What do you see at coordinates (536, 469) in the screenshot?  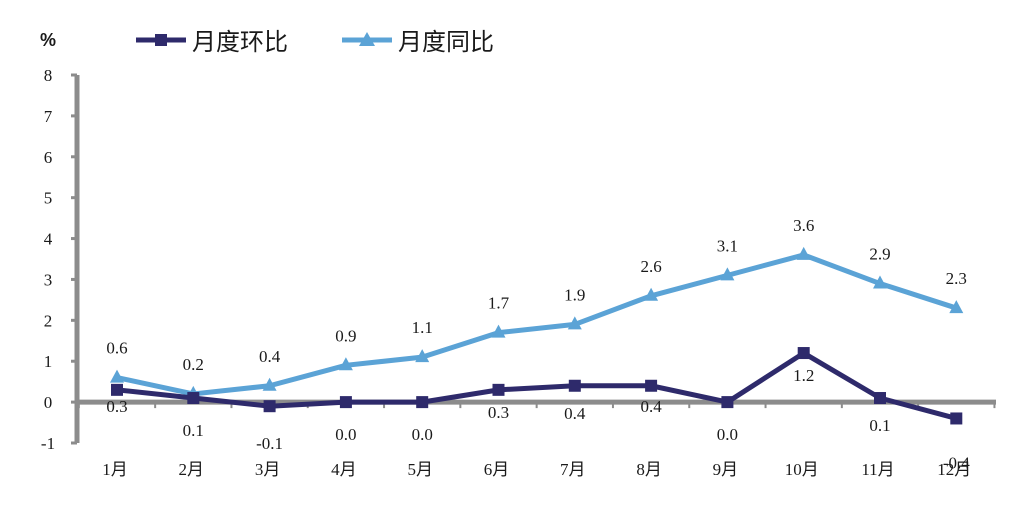 I see `x-tick-labels: 1月 2月 3月 4月 5月 6月 7月 8月 9月 10月 11月 12月` at bounding box center [536, 469].